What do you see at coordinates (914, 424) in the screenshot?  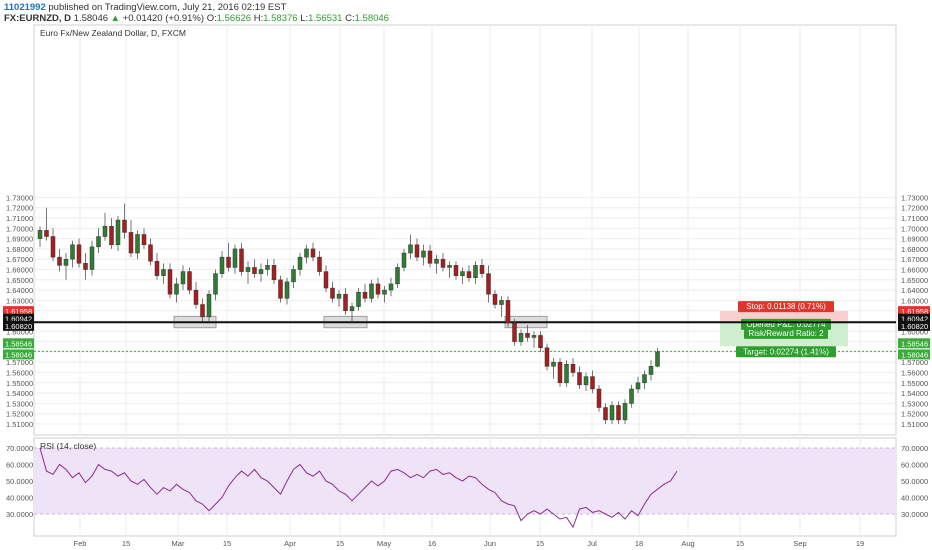 I see `y-tick-label-right: 1.51000` at bounding box center [914, 424].